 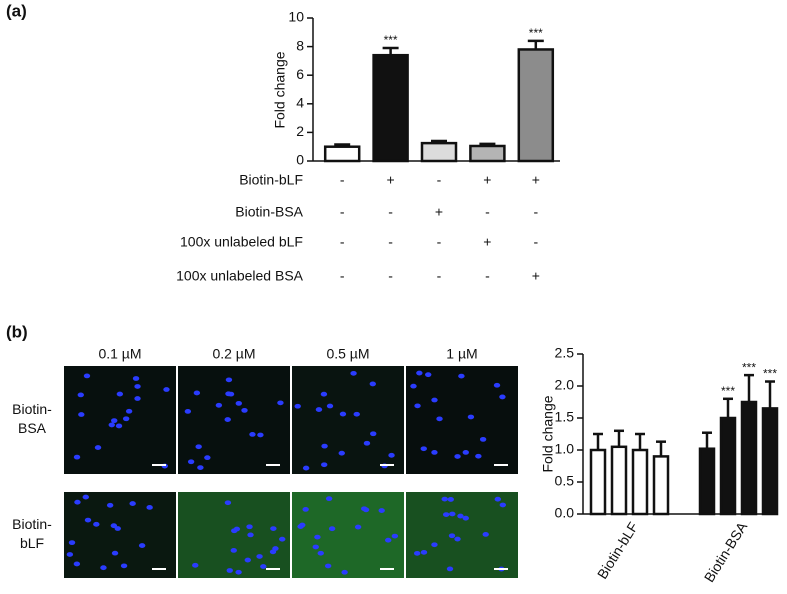 I want to click on micrograph, so click(x=234, y=420).